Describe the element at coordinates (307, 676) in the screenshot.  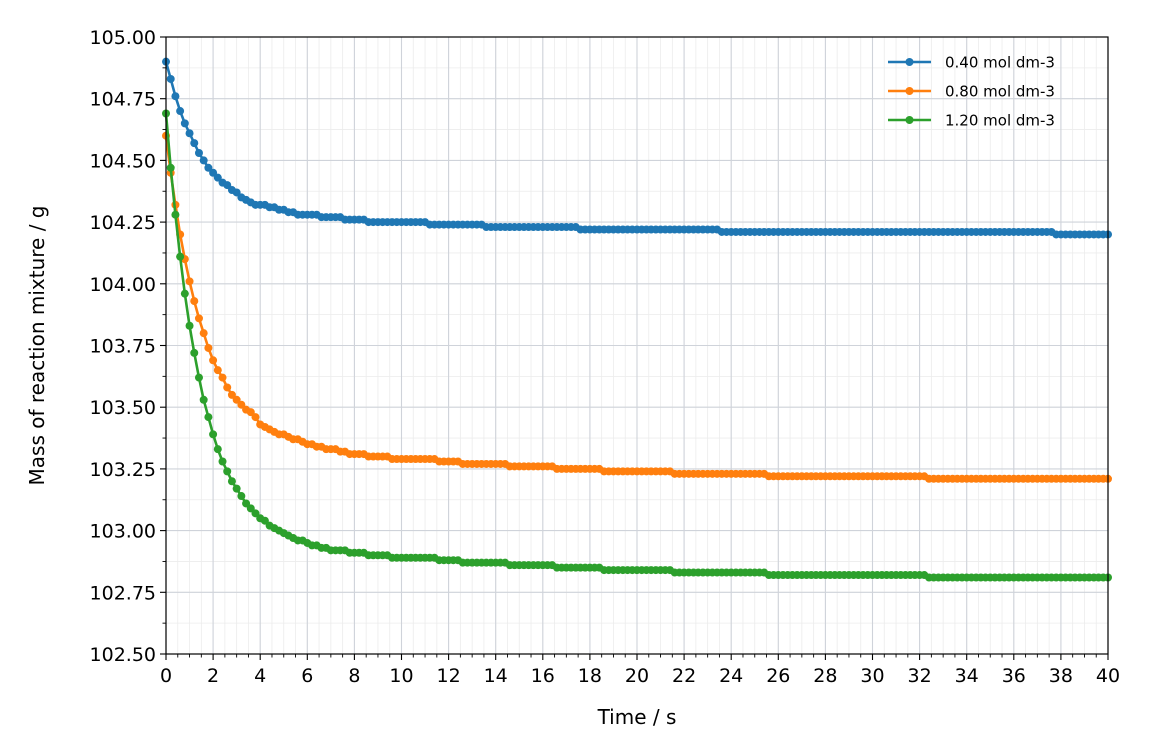
I see `x-tick-label: 6` at that location.